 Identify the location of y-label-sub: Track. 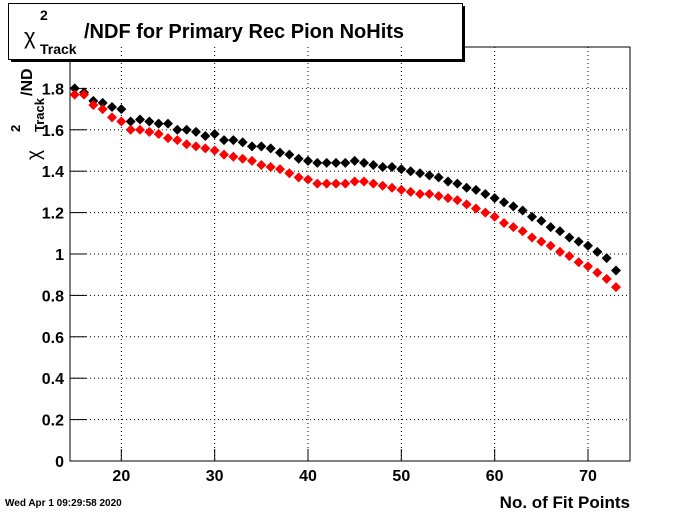
(39, 114).